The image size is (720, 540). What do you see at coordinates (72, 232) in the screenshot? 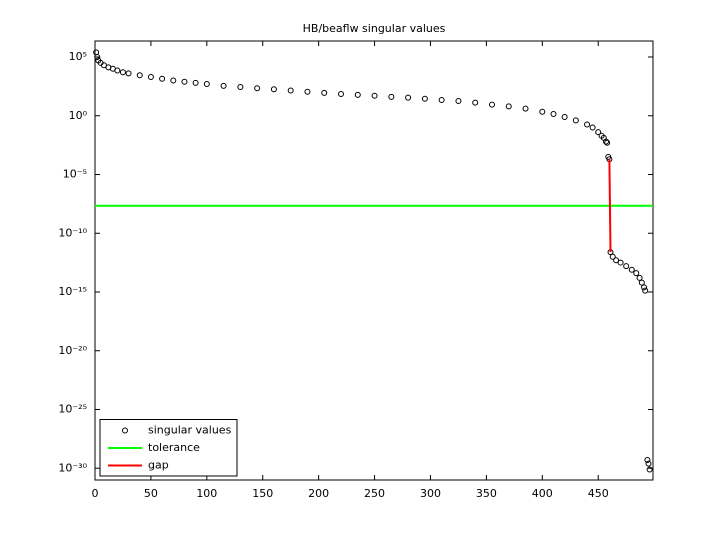
I see `y-tick-label: 10⁻¹⁰` at bounding box center [72, 232].